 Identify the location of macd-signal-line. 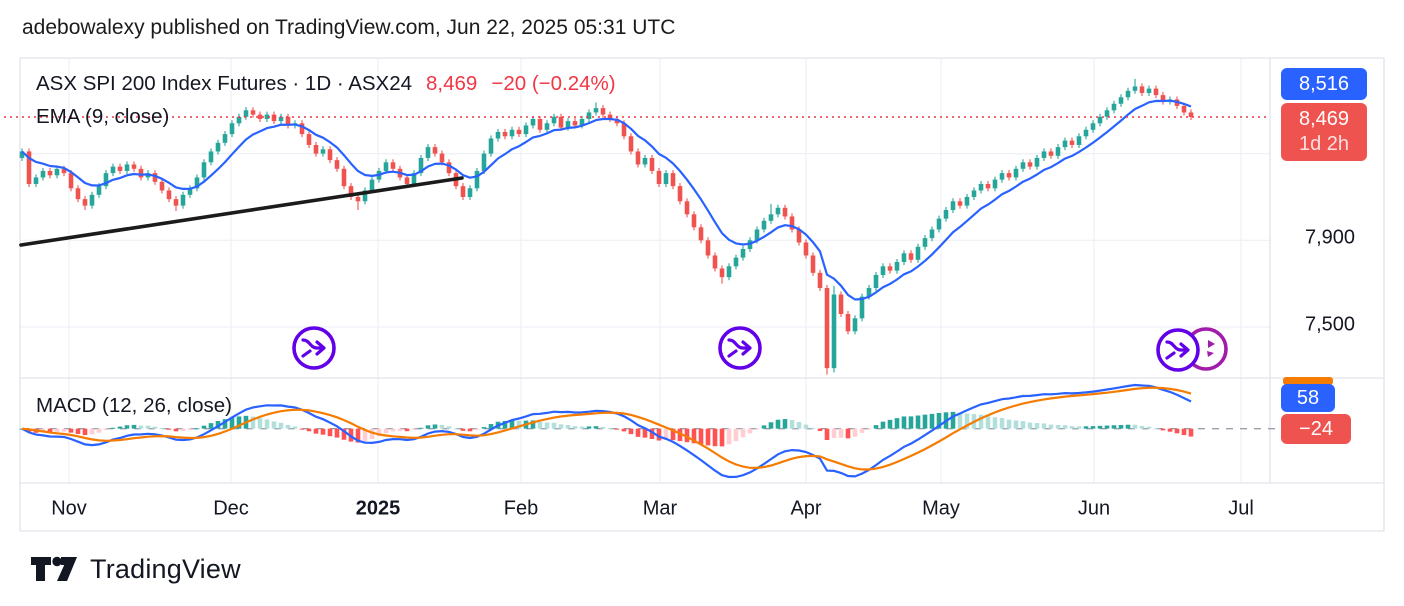
(606, 428).